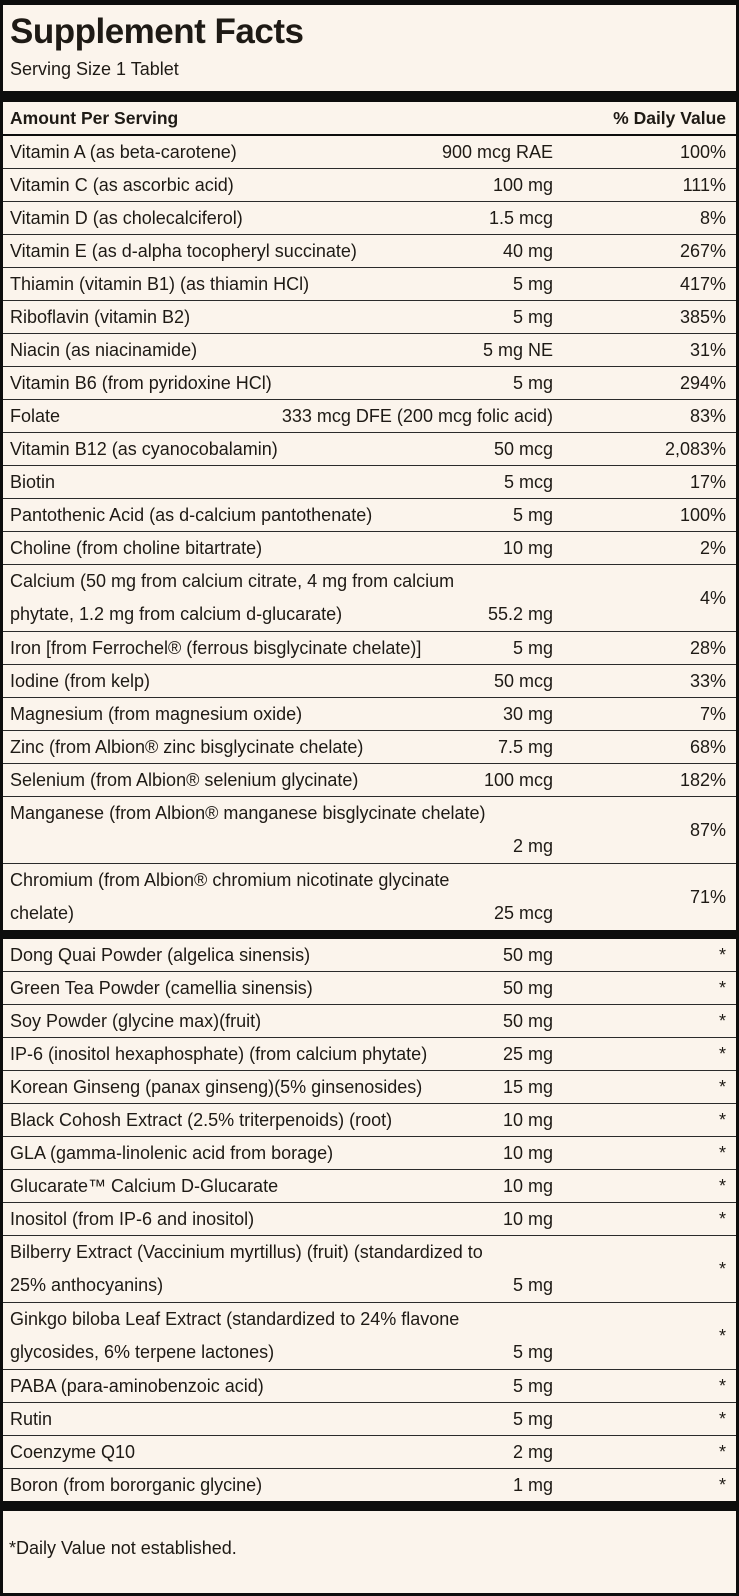 This screenshot has width=739, height=1596. Describe the element at coordinates (525, 747) in the screenshot. I see `ingredient-amount: 7.5 mg` at that location.